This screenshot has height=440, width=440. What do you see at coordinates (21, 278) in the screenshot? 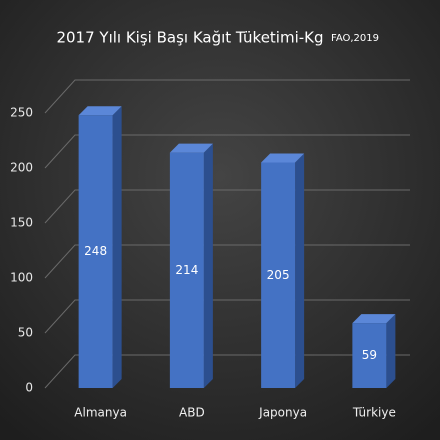
I see `y-tick-label: 100` at bounding box center [21, 278].